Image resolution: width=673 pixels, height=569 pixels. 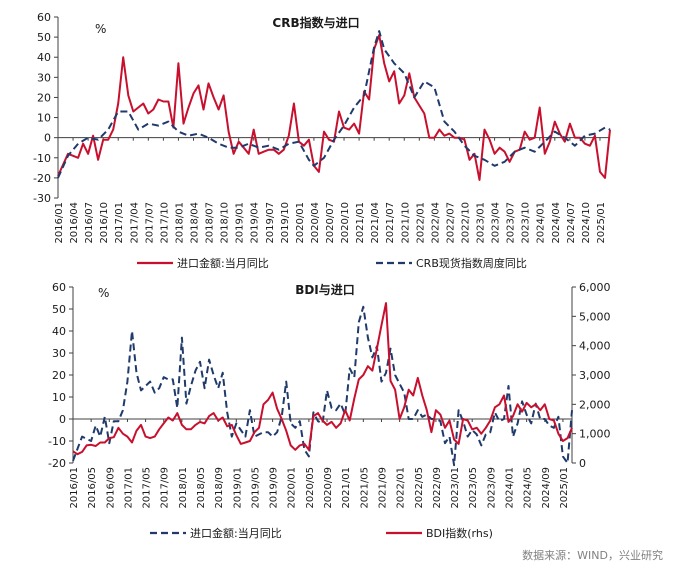 What do you see at coordinates (310, 488) in the screenshot?
I see `bdi-x-tick-label: 2020/05` at bounding box center [310, 488].